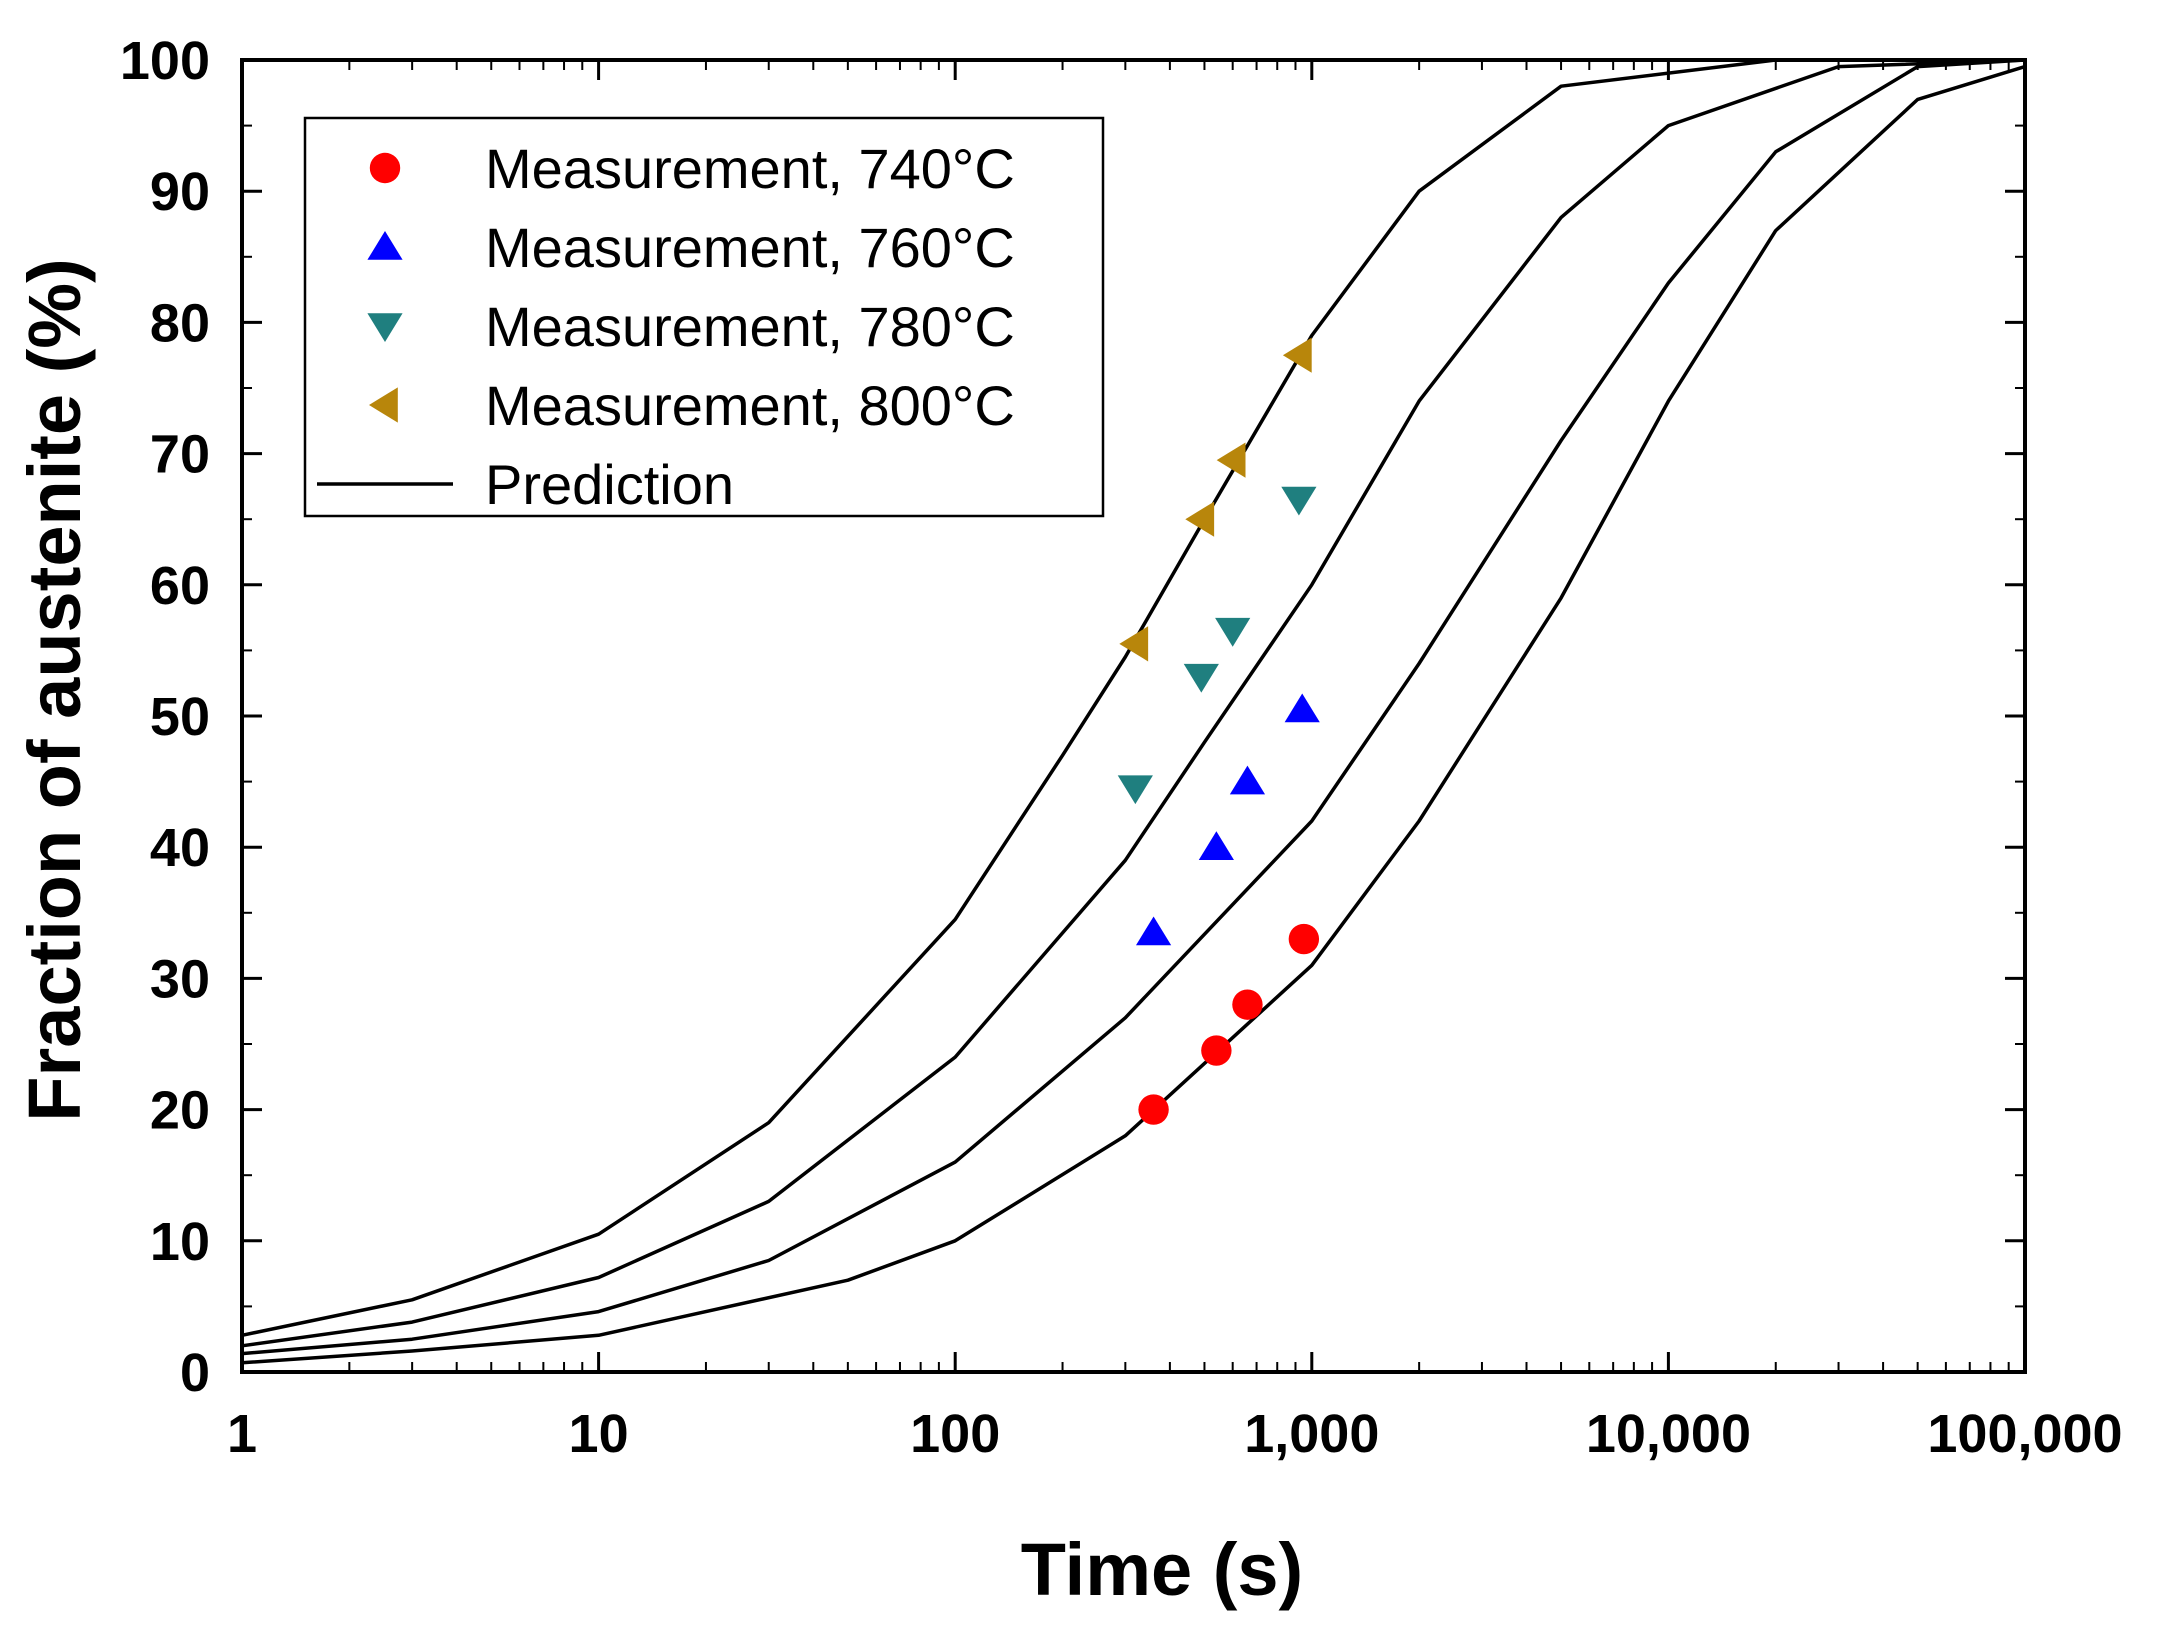  Describe the element at coordinates (750, 247) in the screenshot. I see `legend-label: Measurement, 760°C` at that location.